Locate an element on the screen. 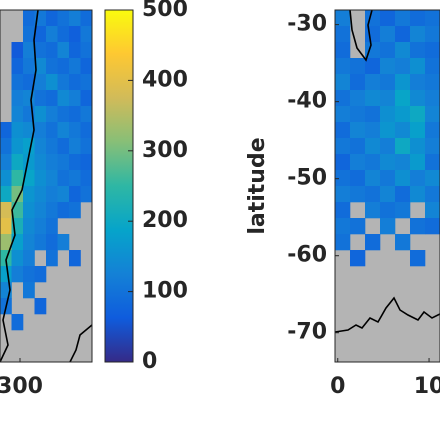 This screenshot has height=440, width=440. y-axis-label: latitude is located at coordinates (257, 185).